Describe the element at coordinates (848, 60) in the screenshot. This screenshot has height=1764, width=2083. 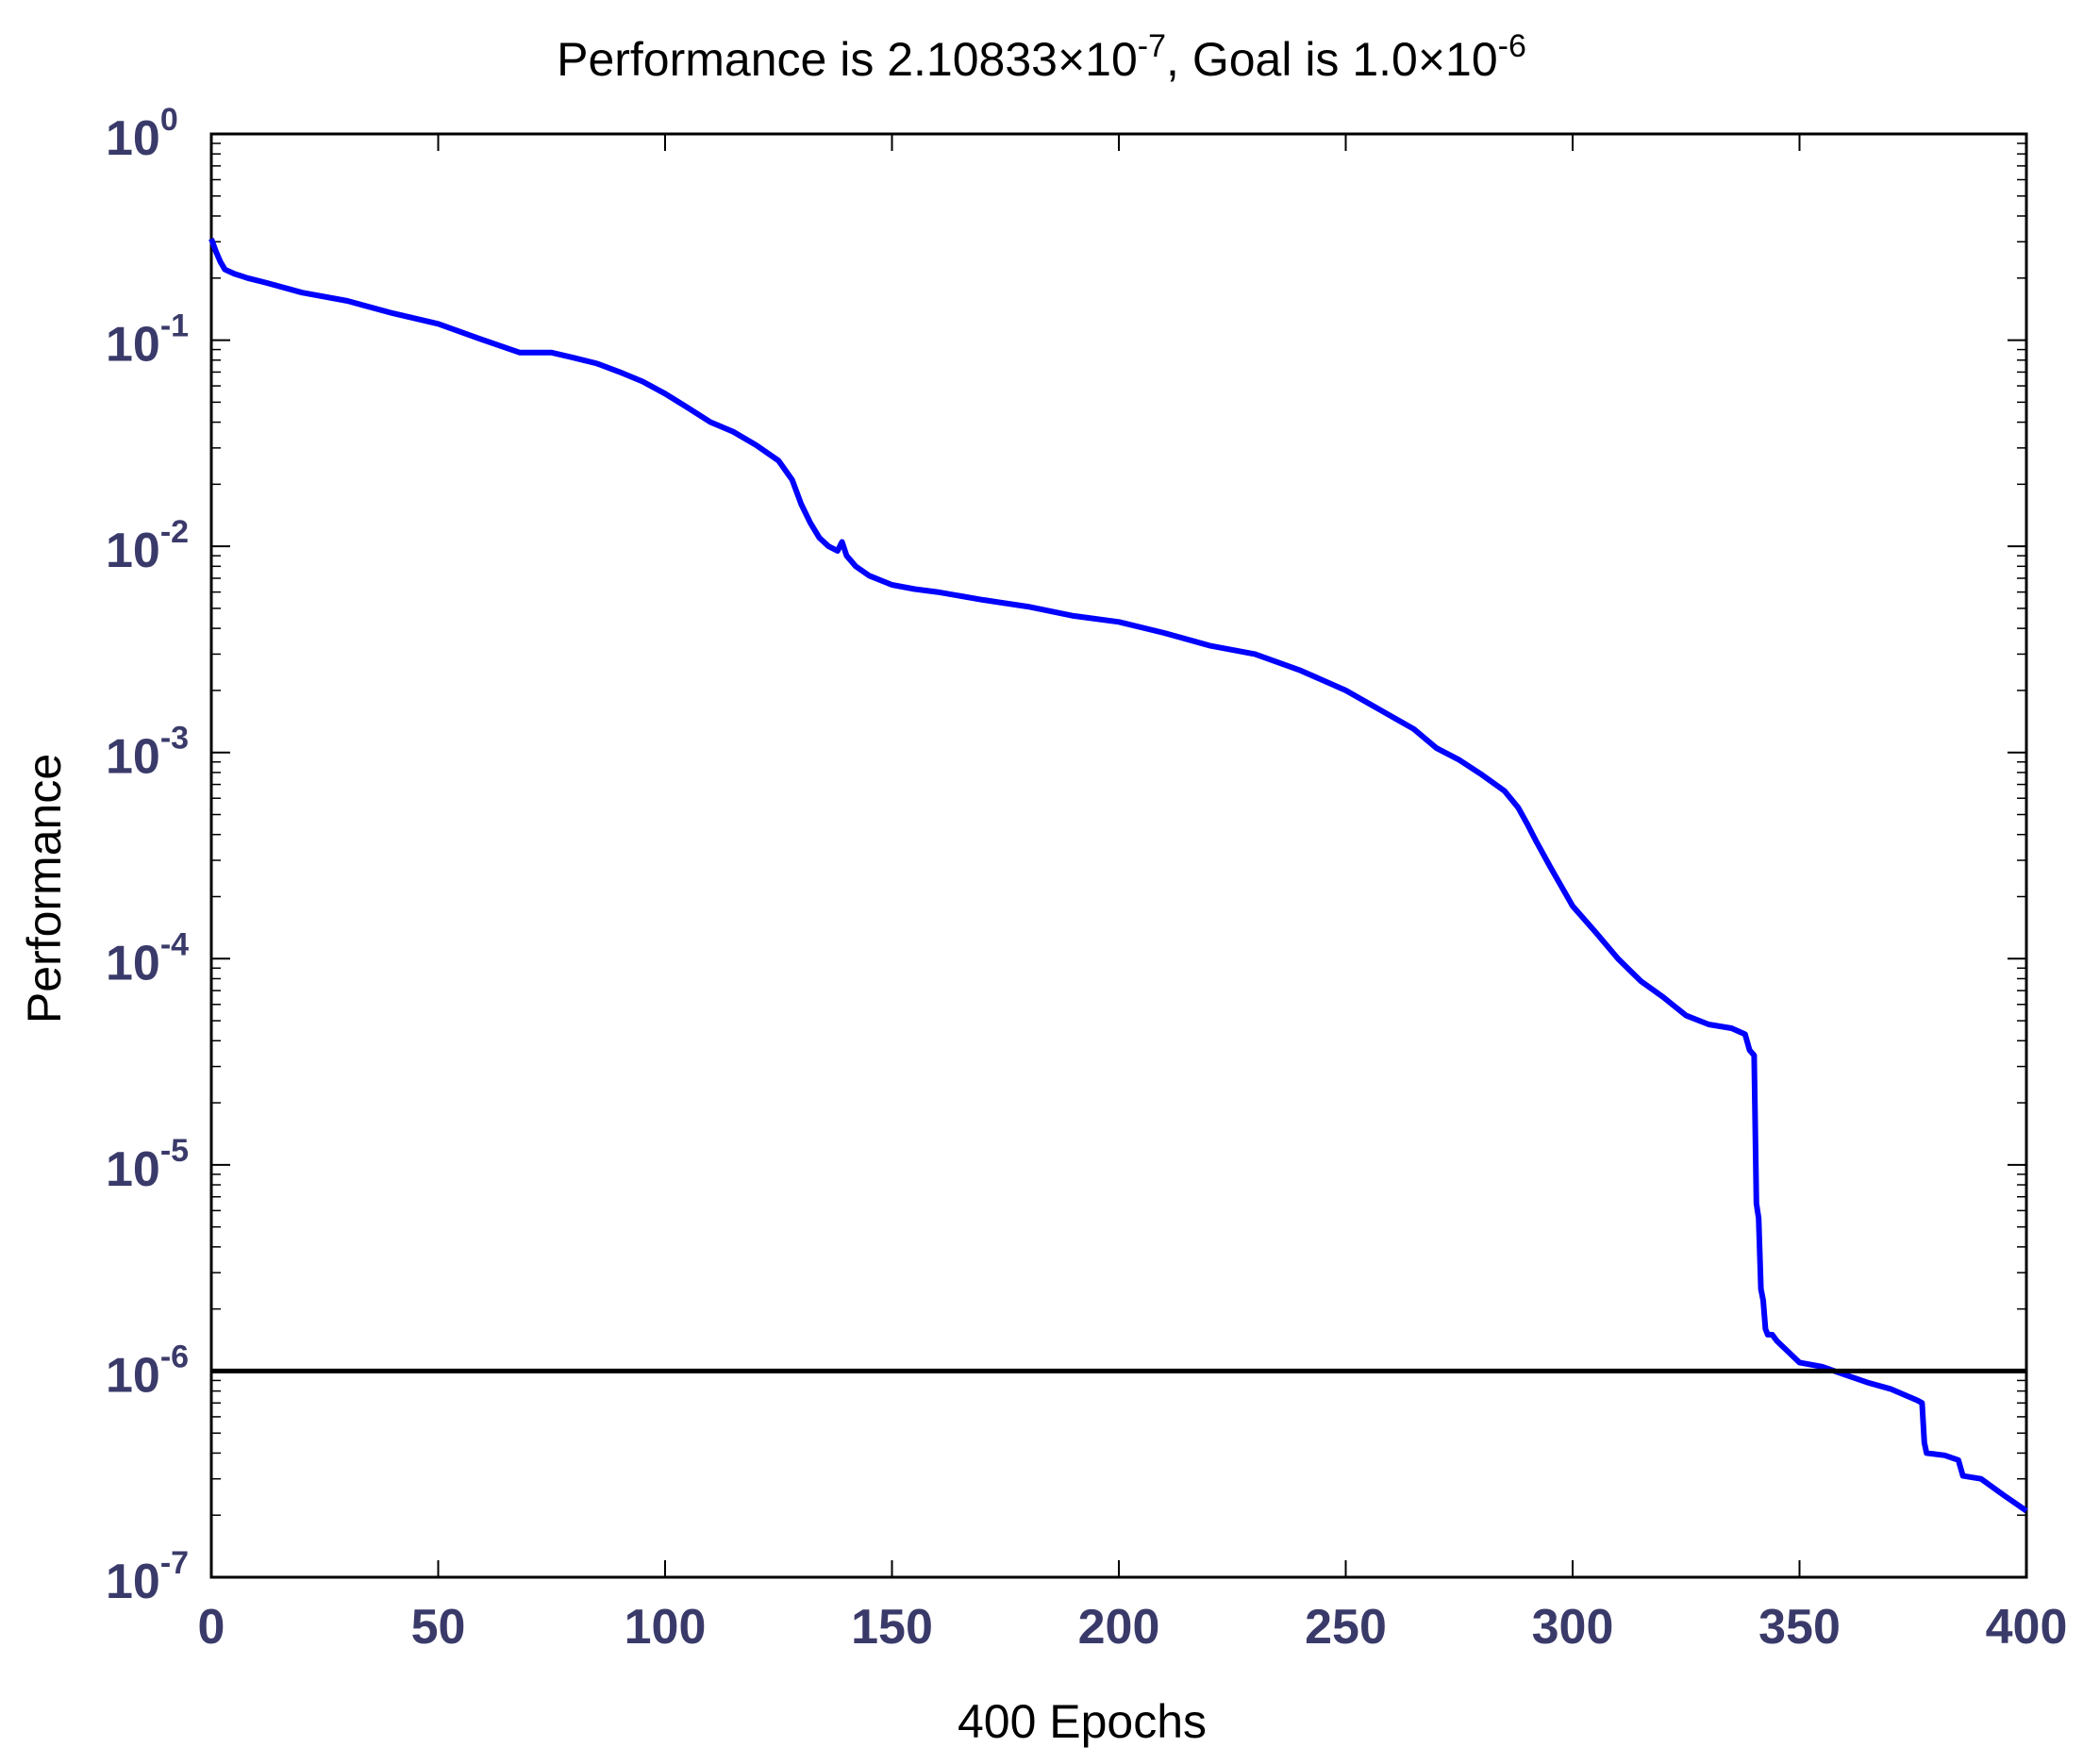
I see `title-prefix: Performance is 2.10833×10` at that location.